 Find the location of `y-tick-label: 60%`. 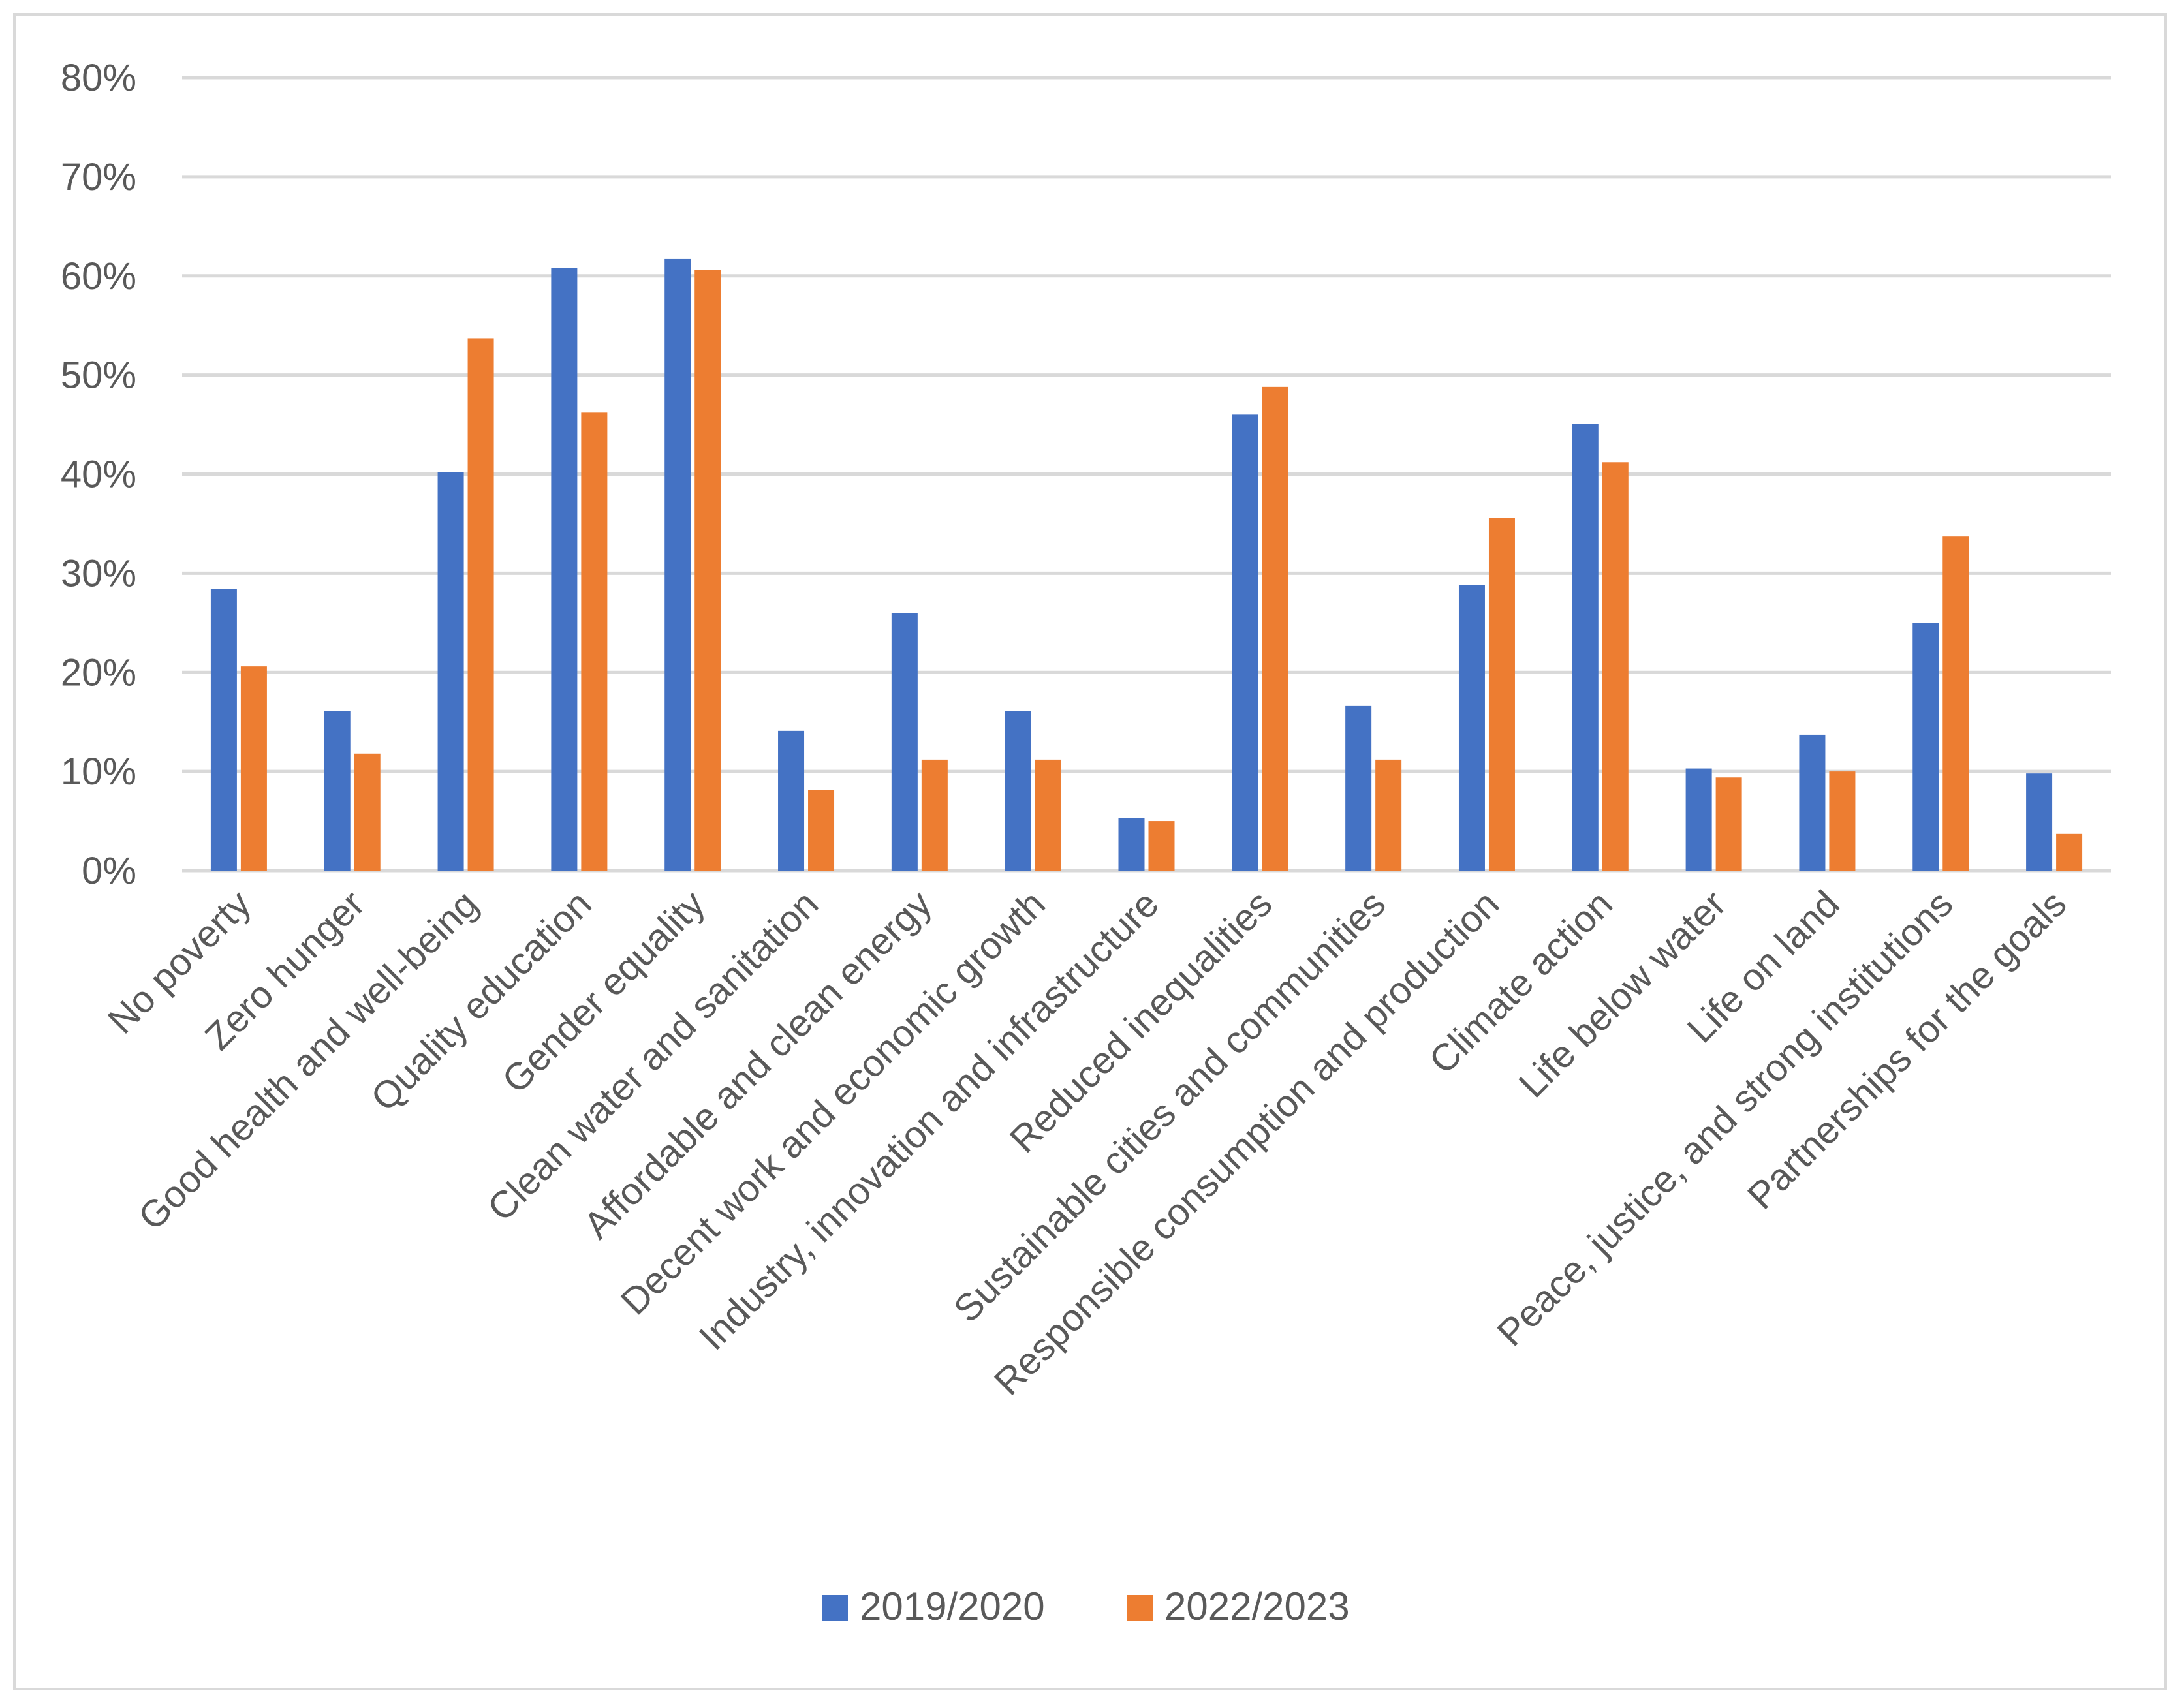

y-tick-label: 60% is located at coordinates (99, 276).